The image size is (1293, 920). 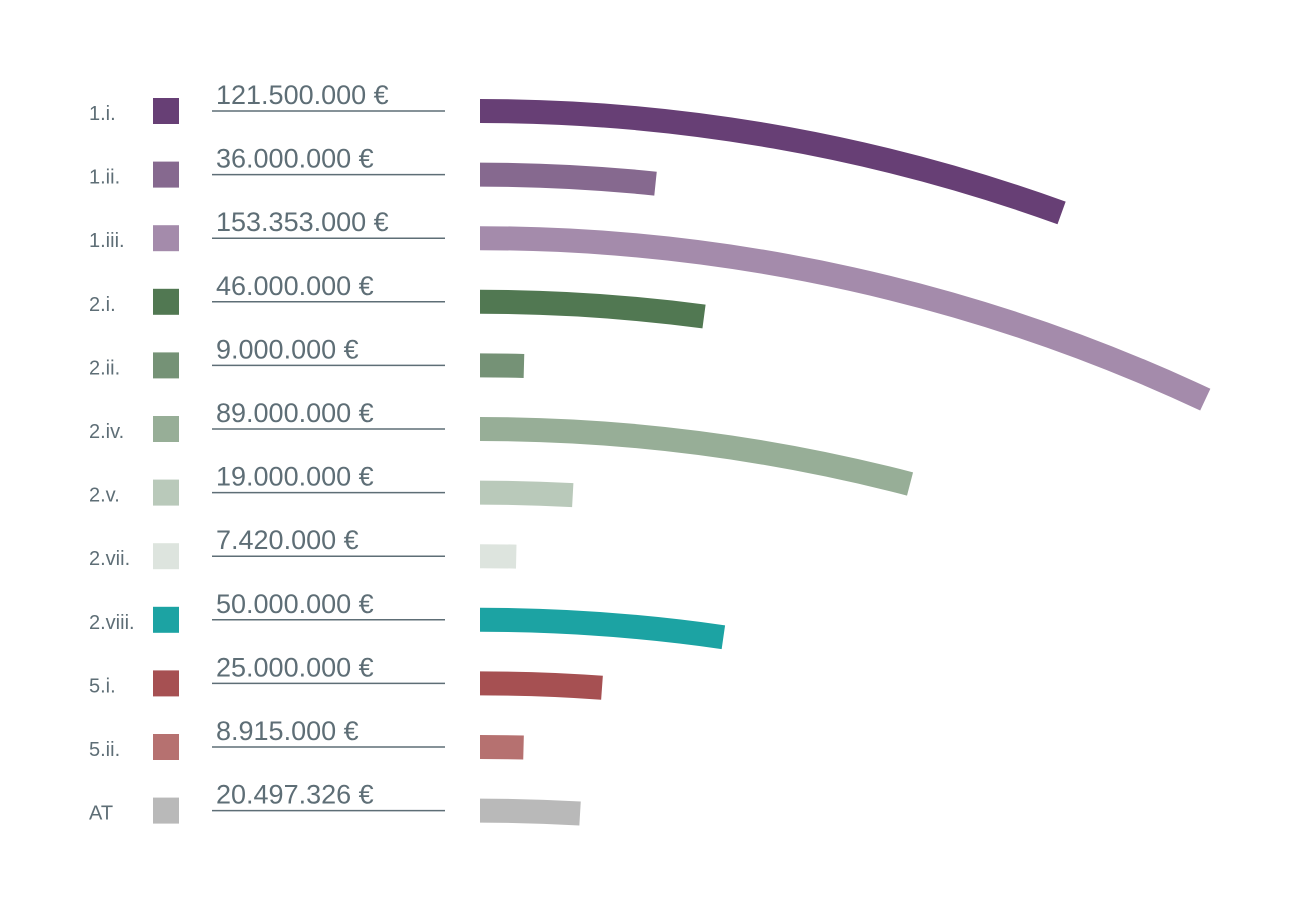 I want to click on category-label: 5.ii., so click(x=104, y=750).